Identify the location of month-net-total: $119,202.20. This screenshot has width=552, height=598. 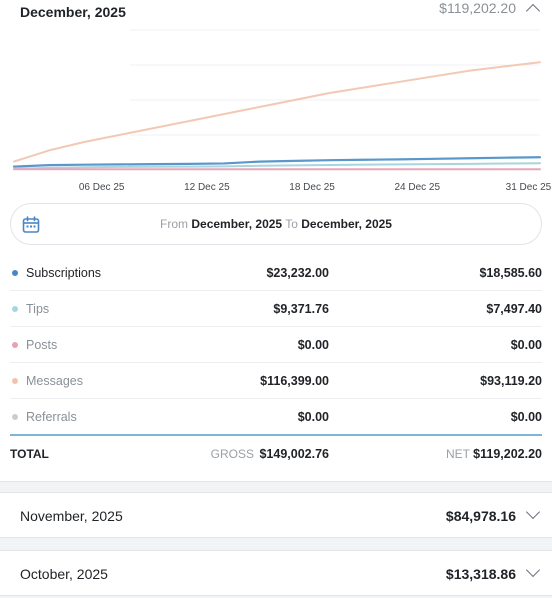
(477, 8).